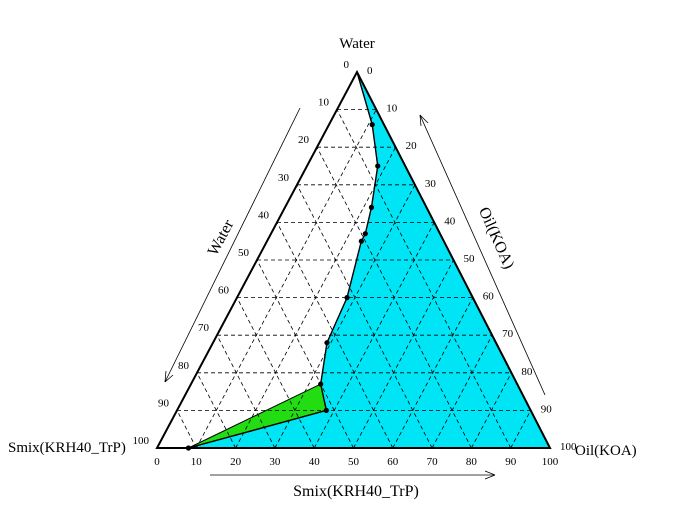 This screenshot has height=512, width=675. Describe the element at coordinates (197, 462) in the screenshot. I see `smix-tick-label: 10` at that location.